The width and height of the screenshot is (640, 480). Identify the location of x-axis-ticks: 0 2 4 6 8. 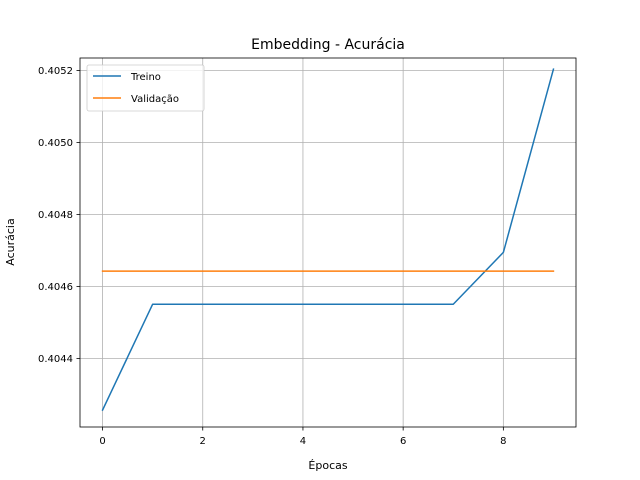
(303, 437).